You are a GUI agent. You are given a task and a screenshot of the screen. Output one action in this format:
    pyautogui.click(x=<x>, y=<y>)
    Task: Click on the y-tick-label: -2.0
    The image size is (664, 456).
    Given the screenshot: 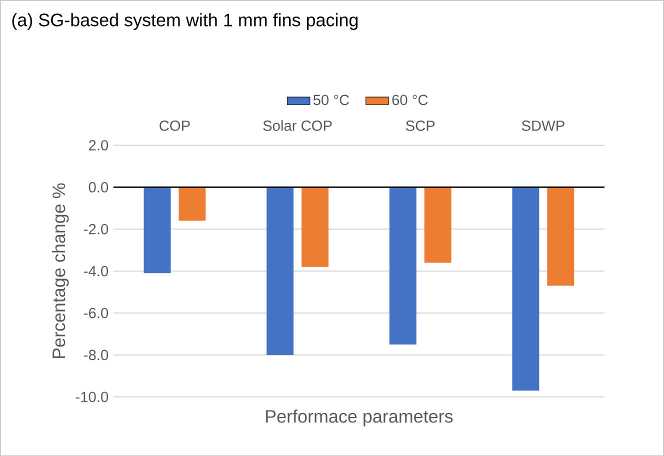 What is the action you would take?
    pyautogui.click(x=96, y=229)
    